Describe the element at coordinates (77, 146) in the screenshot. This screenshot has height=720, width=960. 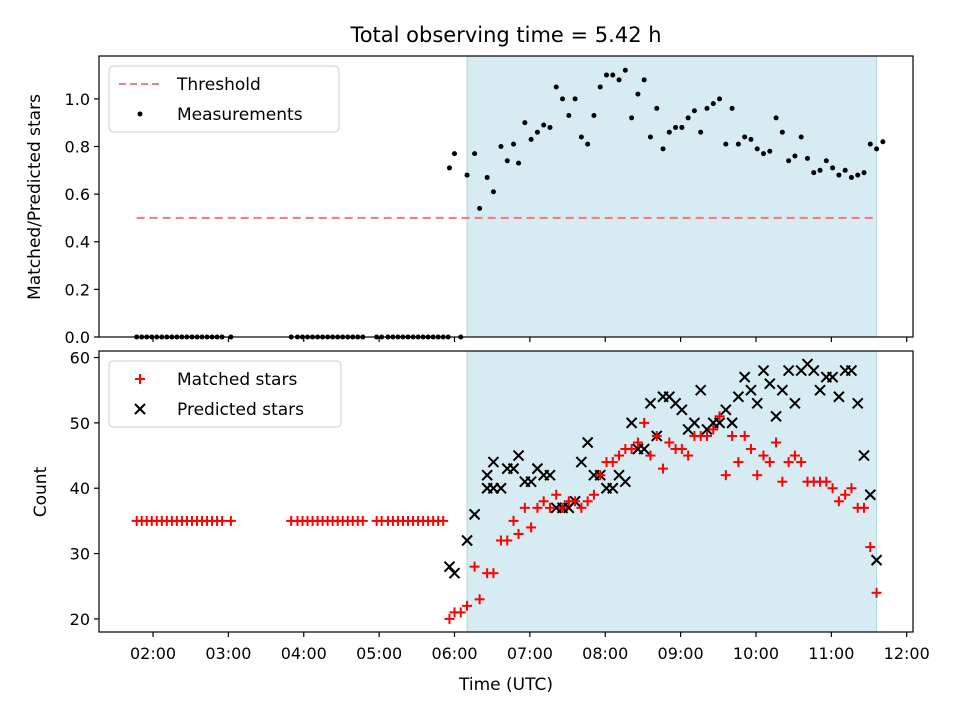
I see `ratio-y-tick-label: 0.8` at that location.